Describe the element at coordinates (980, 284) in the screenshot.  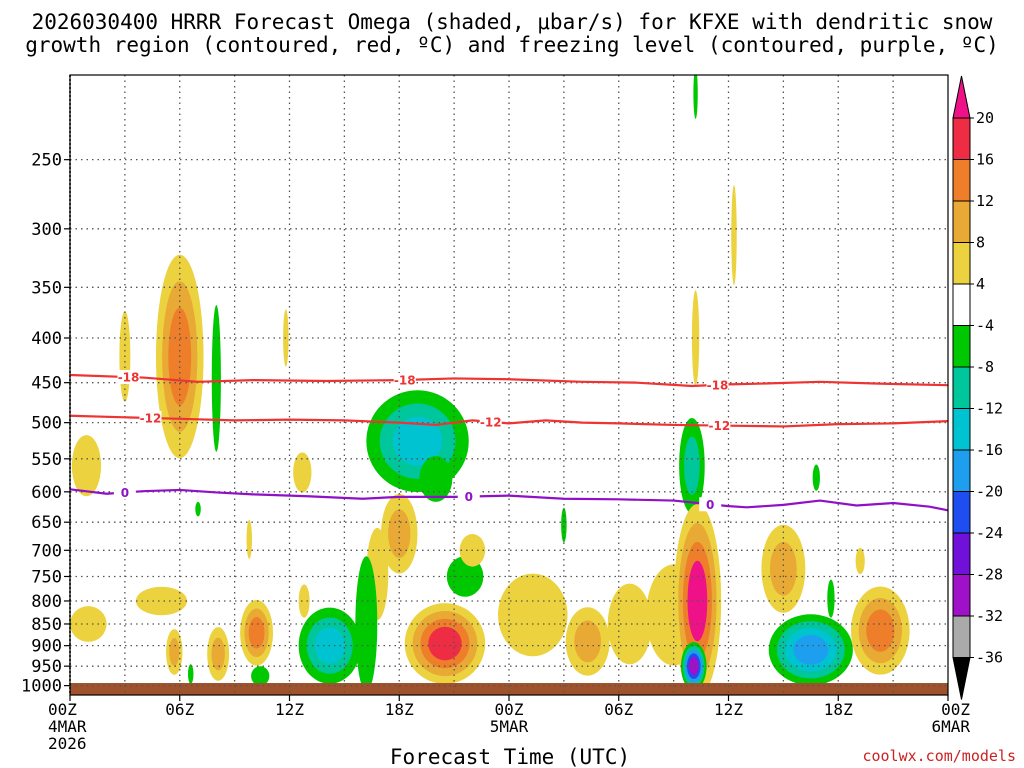
I see `colorbar-label-4: 4` at that location.